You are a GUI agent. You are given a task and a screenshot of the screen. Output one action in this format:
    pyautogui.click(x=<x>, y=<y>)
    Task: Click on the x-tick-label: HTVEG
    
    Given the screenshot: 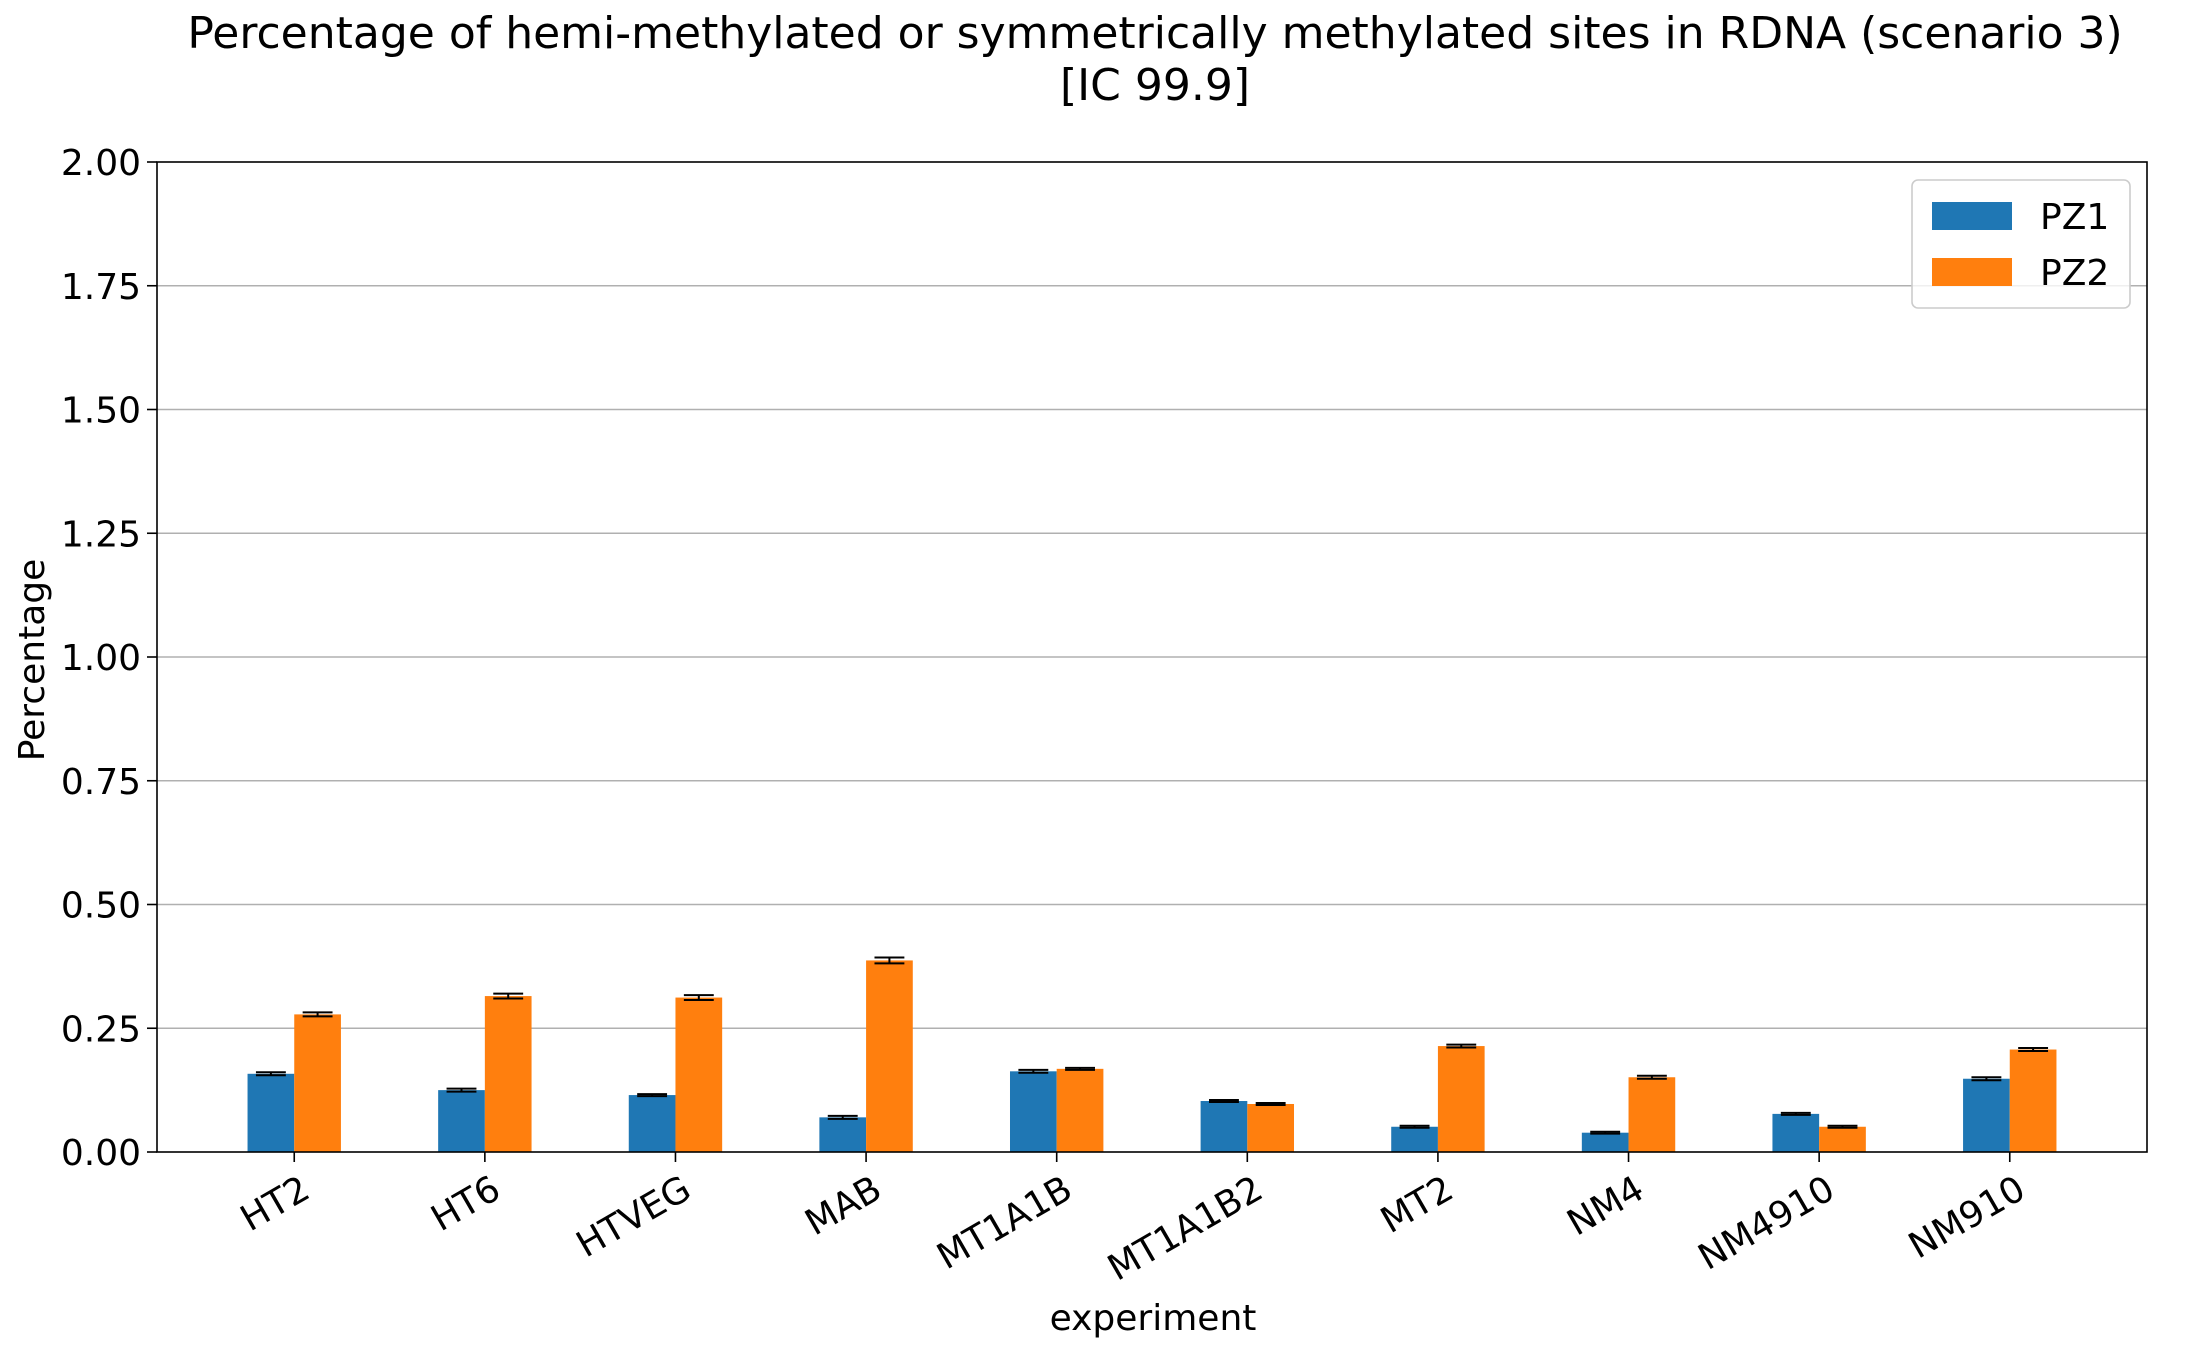 What is the action you would take?
    pyautogui.click(x=634, y=1217)
    